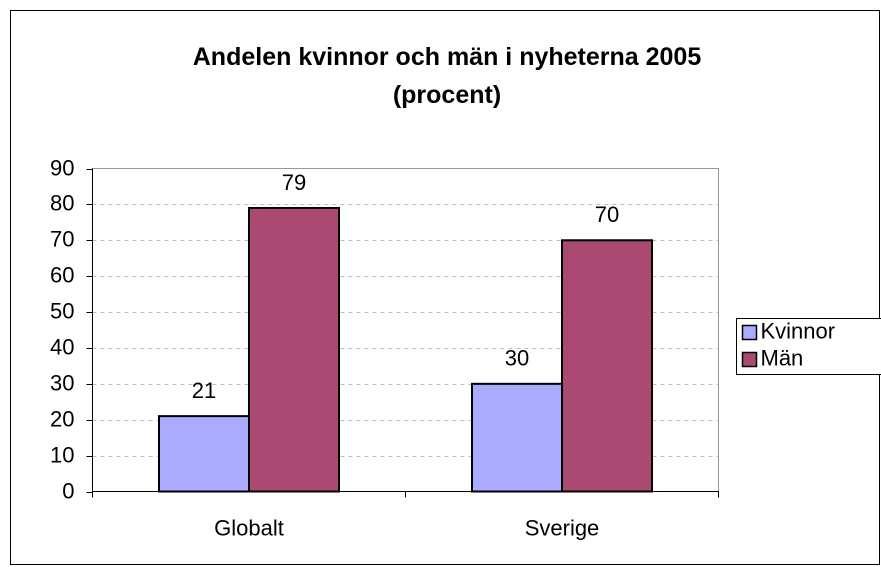  Describe the element at coordinates (62, 274) in the screenshot. I see `y-tick-label: 60` at that location.